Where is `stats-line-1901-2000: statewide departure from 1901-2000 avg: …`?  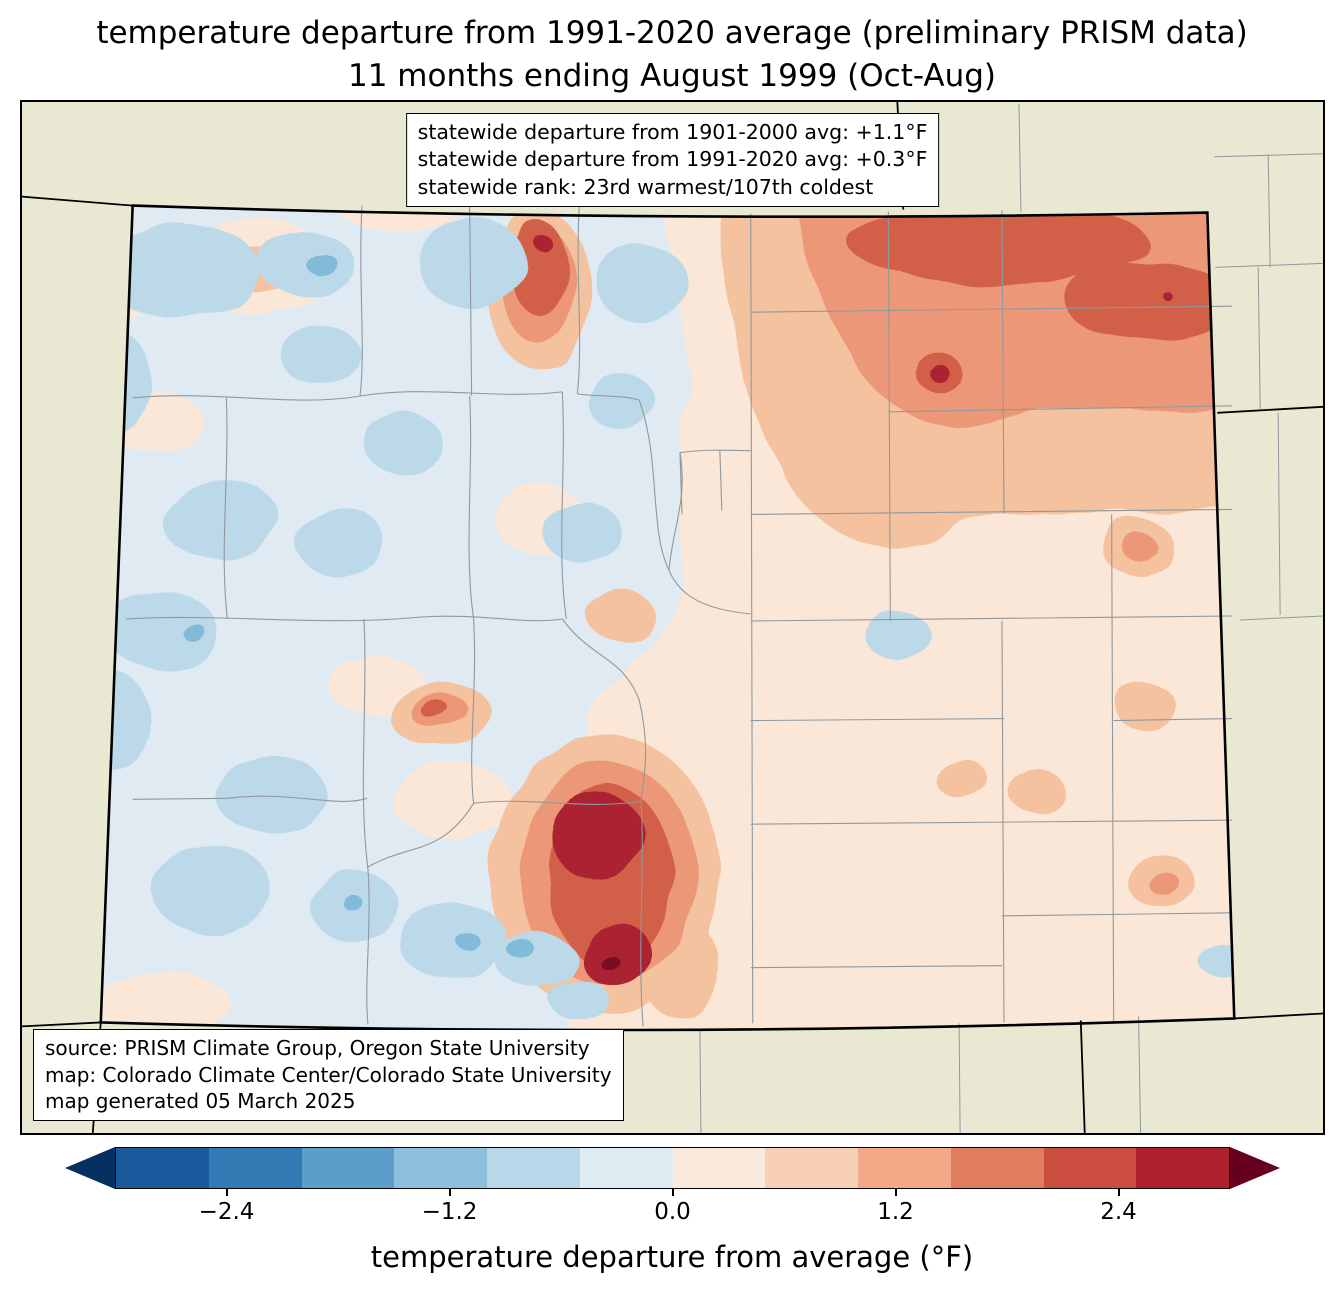 stats-line-1901-2000: statewide departure from 1901-2000 avg: … is located at coordinates (672, 132).